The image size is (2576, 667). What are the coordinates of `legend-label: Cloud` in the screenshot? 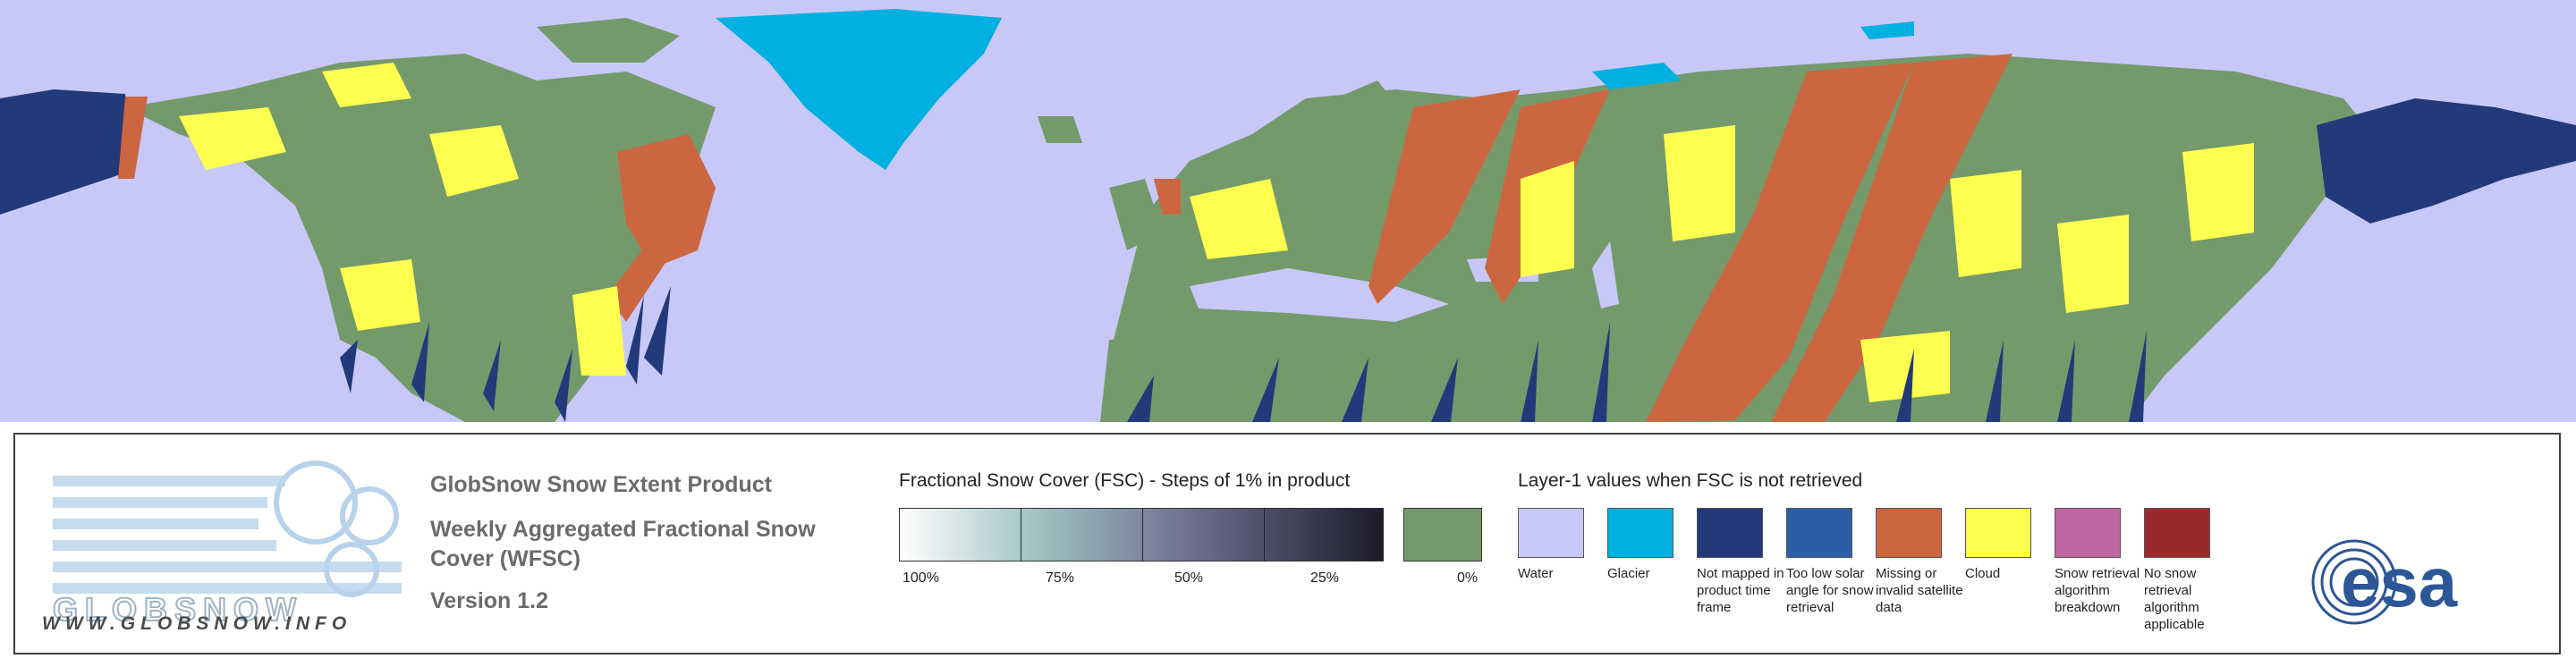 It's located at (1983, 574).